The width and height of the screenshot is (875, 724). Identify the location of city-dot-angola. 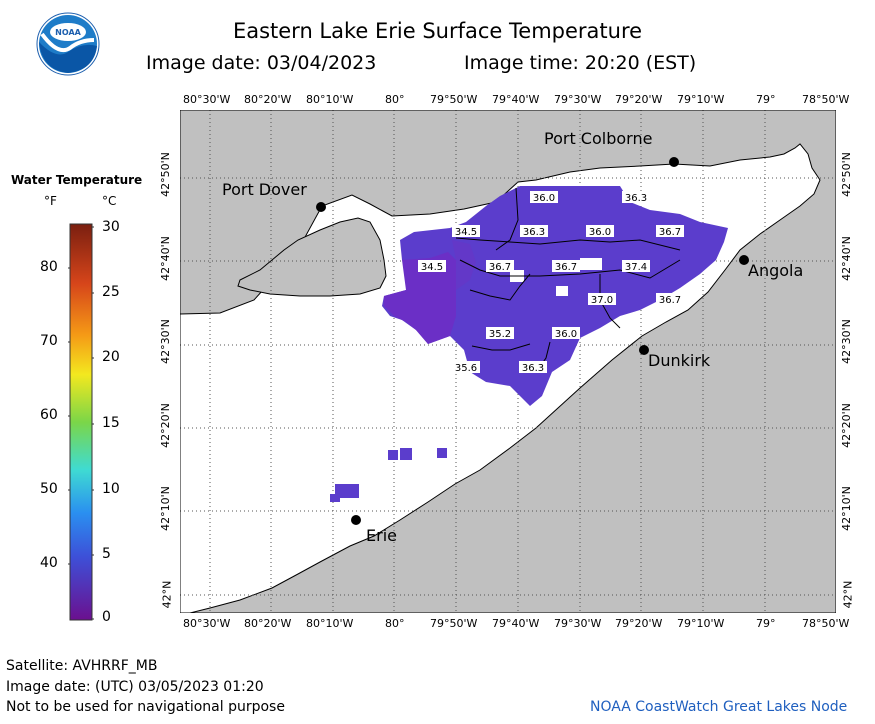
(744, 260).